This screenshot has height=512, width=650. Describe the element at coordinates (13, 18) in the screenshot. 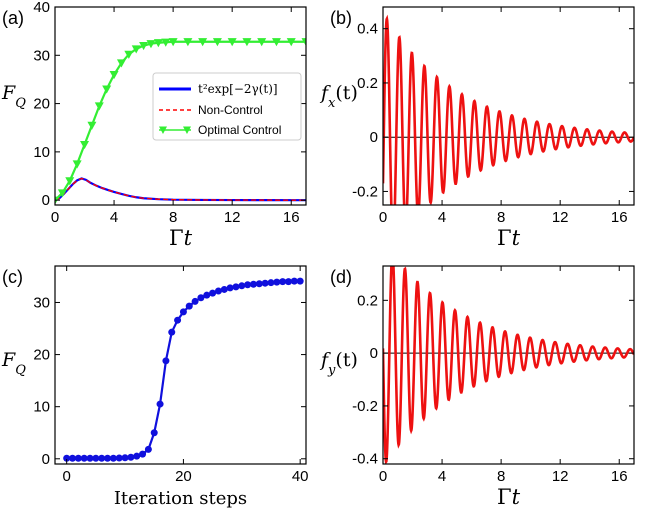

I see `panel-label: (a)` at that location.